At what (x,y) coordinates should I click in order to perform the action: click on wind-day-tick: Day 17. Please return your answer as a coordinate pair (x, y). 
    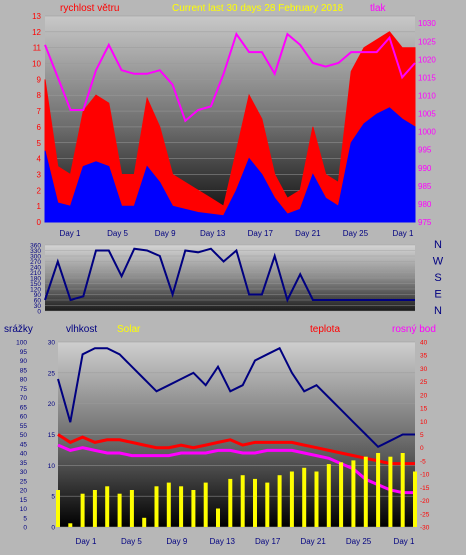
    Looking at the image, I should click on (261, 233).